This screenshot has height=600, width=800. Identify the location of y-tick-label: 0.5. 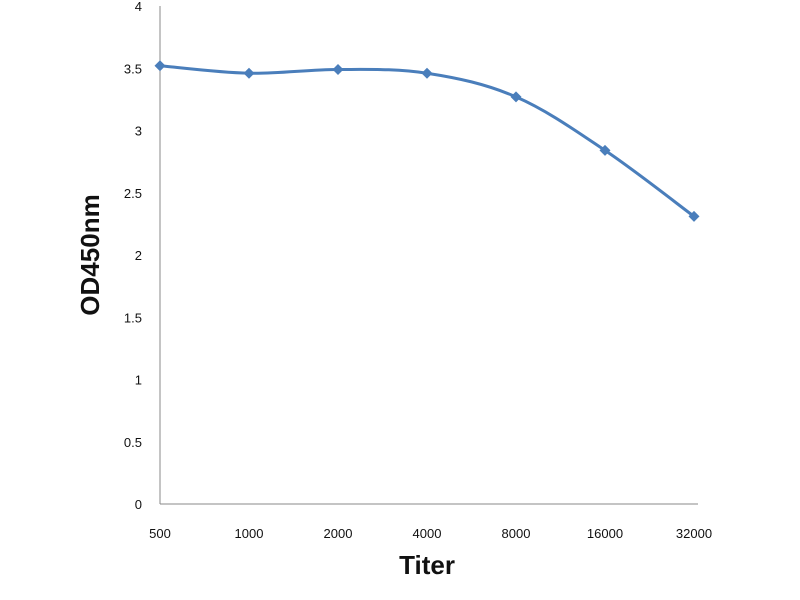
(133, 442).